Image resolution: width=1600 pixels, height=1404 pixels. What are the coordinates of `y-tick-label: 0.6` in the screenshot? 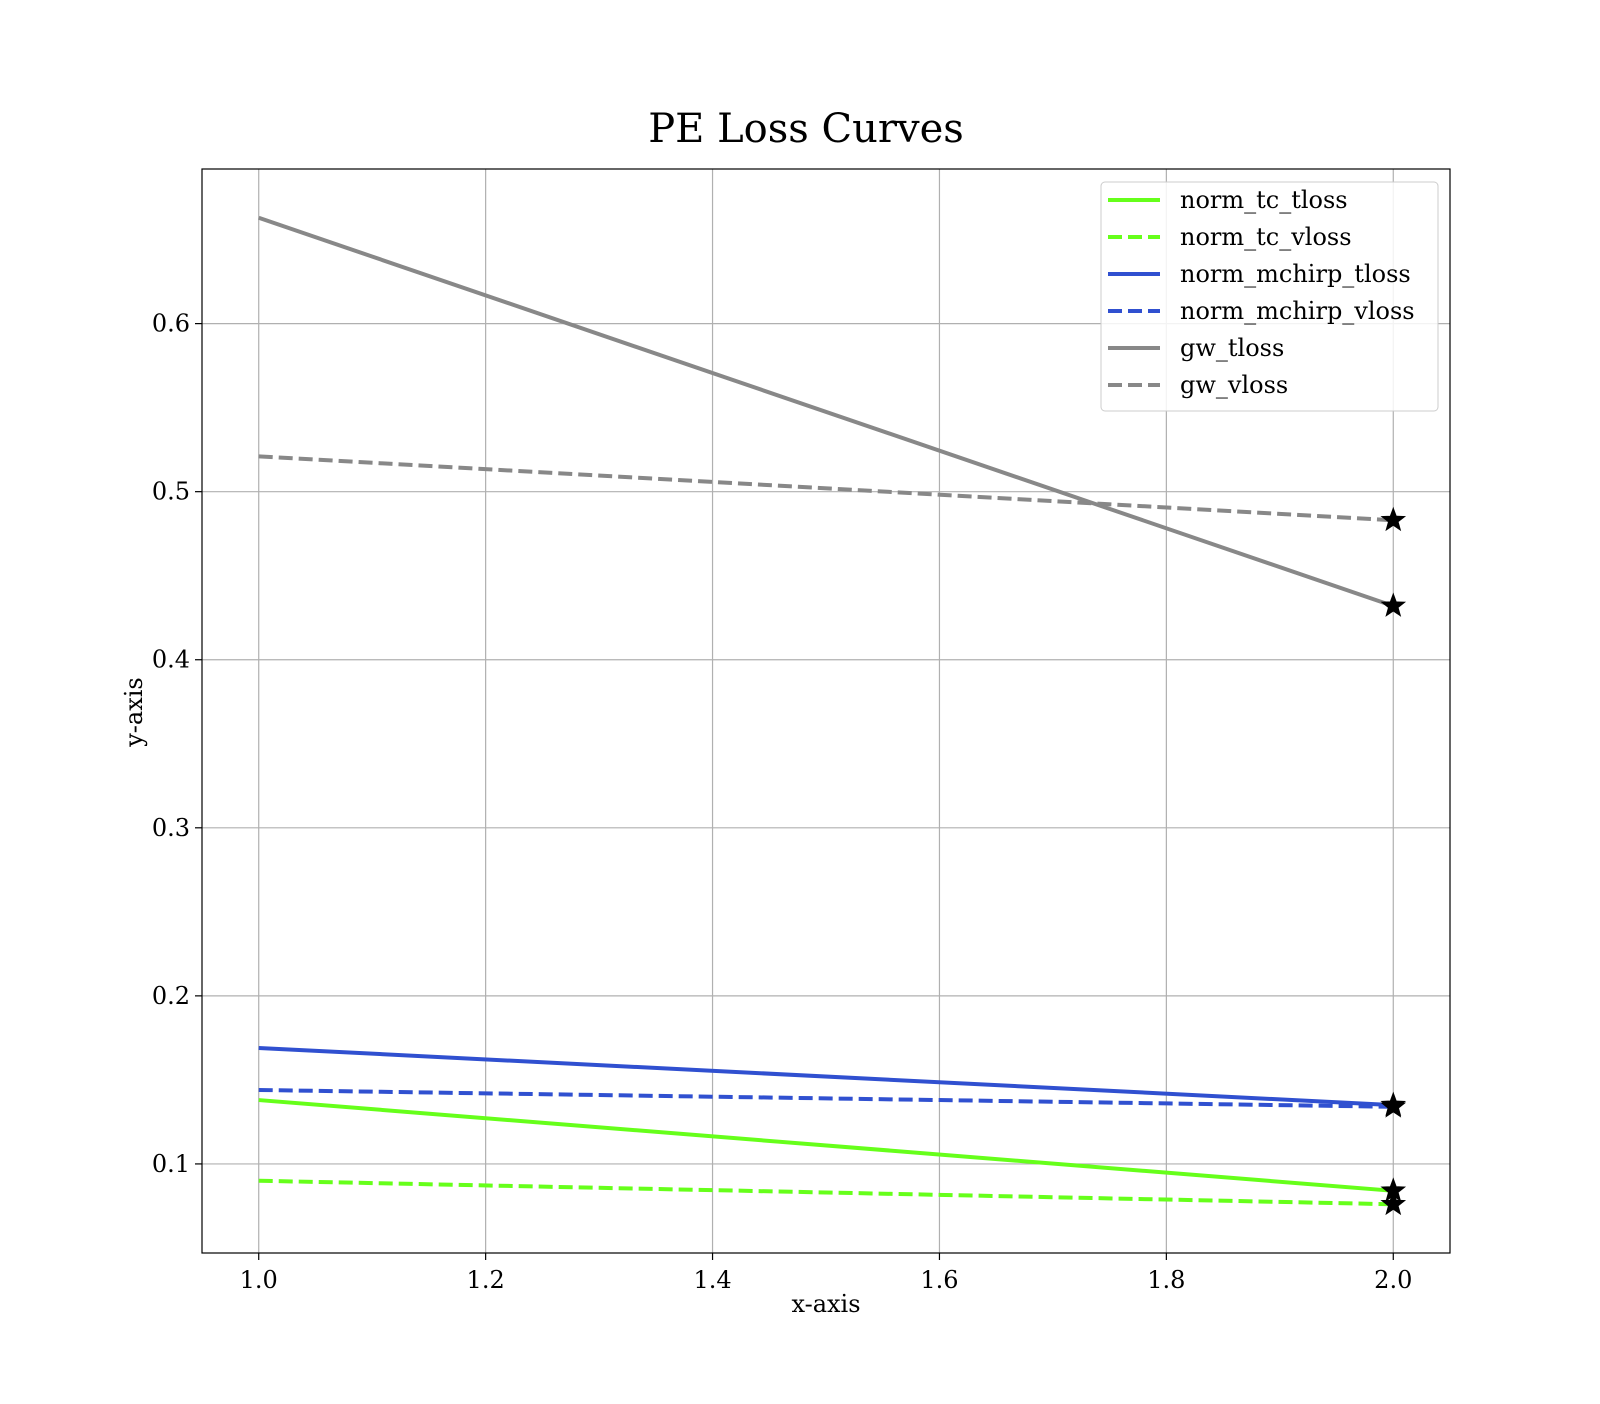 It's located at (171, 324).